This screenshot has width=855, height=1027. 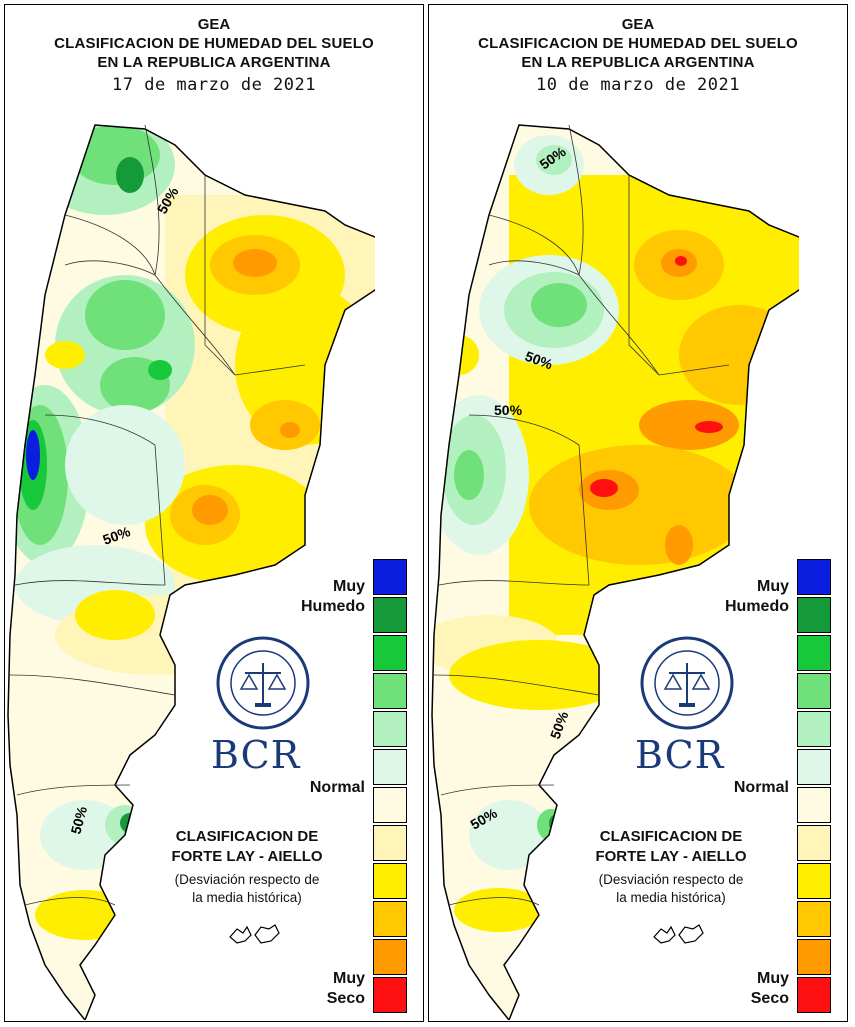 What do you see at coordinates (214, 85) in the screenshot?
I see `header-date: 17 de marzo de 2021` at bounding box center [214, 85].